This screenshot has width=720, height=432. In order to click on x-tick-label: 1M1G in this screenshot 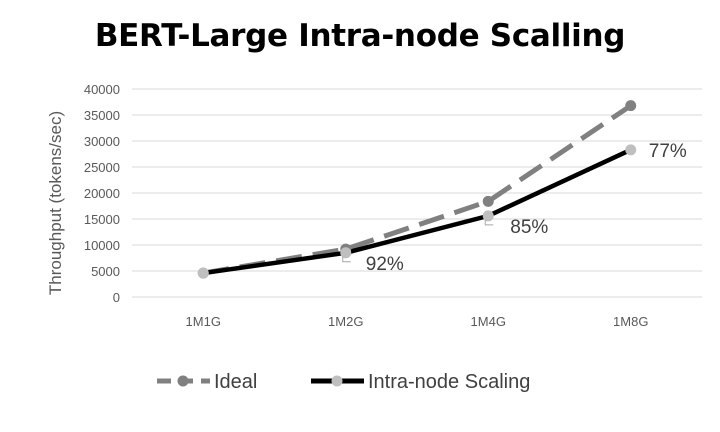, I will do `click(203, 321)`.